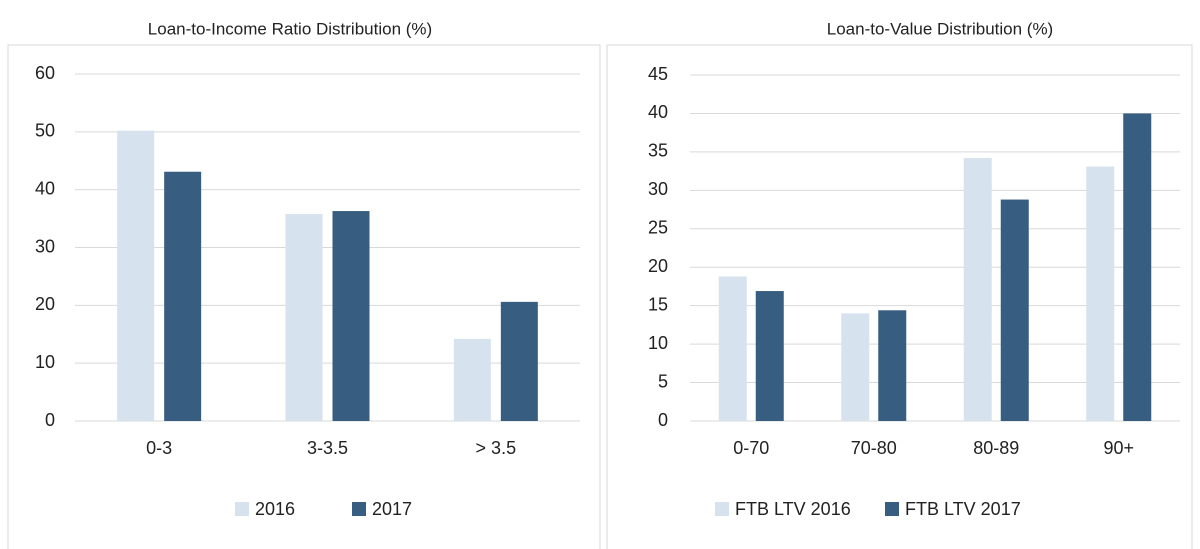  What do you see at coordinates (996, 448) in the screenshot?
I see `x-tick-label: 80-89` at bounding box center [996, 448].